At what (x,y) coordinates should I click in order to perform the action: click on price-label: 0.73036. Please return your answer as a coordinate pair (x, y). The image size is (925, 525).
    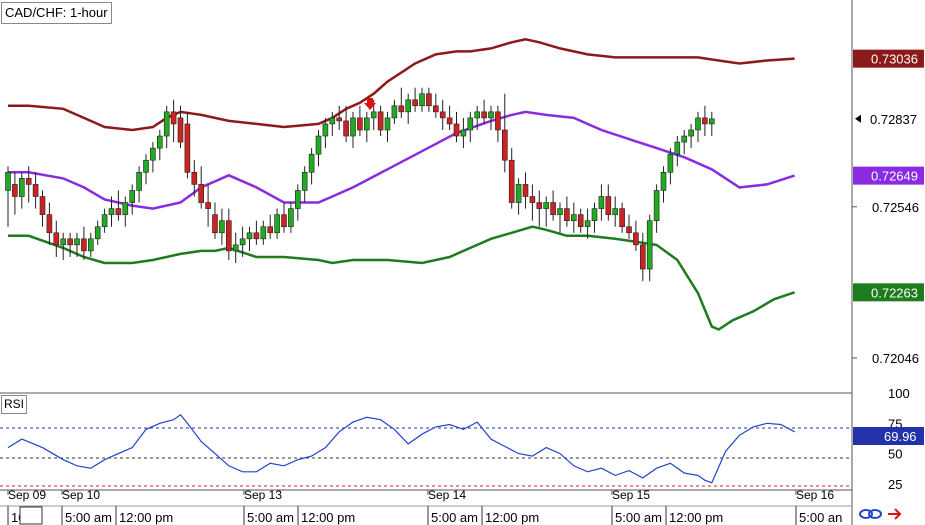
    Looking at the image, I should click on (888, 58).